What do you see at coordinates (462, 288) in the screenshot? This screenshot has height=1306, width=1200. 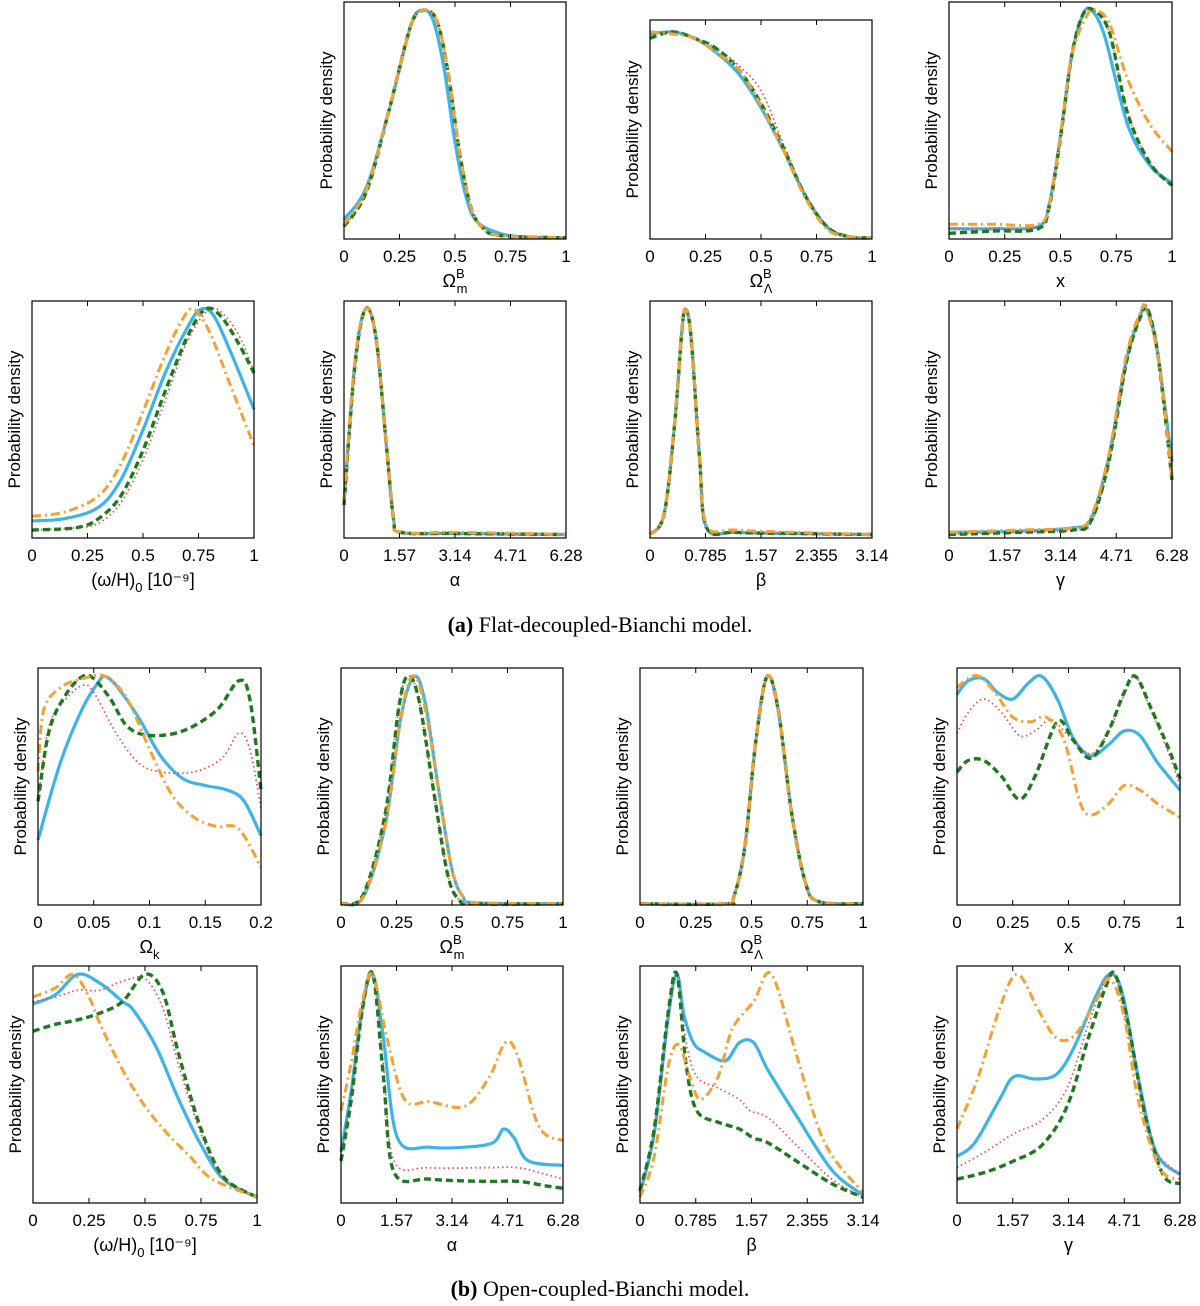 I see `x-axis-label-sub: m` at bounding box center [462, 288].